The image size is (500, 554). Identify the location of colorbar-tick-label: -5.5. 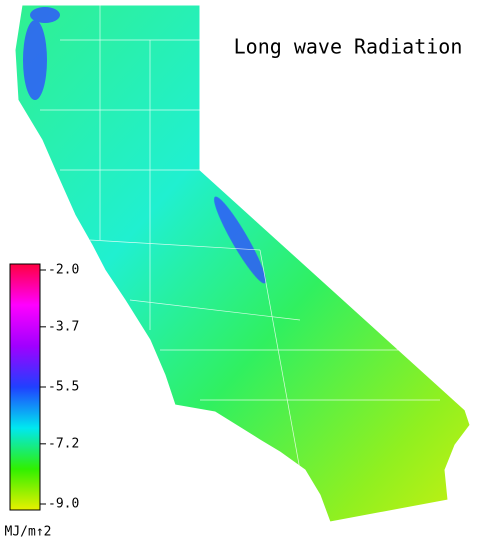
(63, 387).